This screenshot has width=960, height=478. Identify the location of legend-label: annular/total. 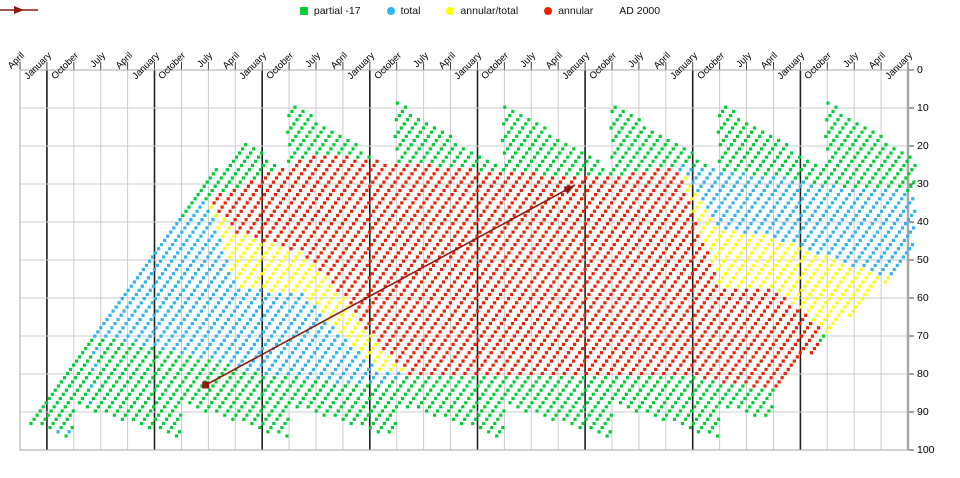
(489, 11).